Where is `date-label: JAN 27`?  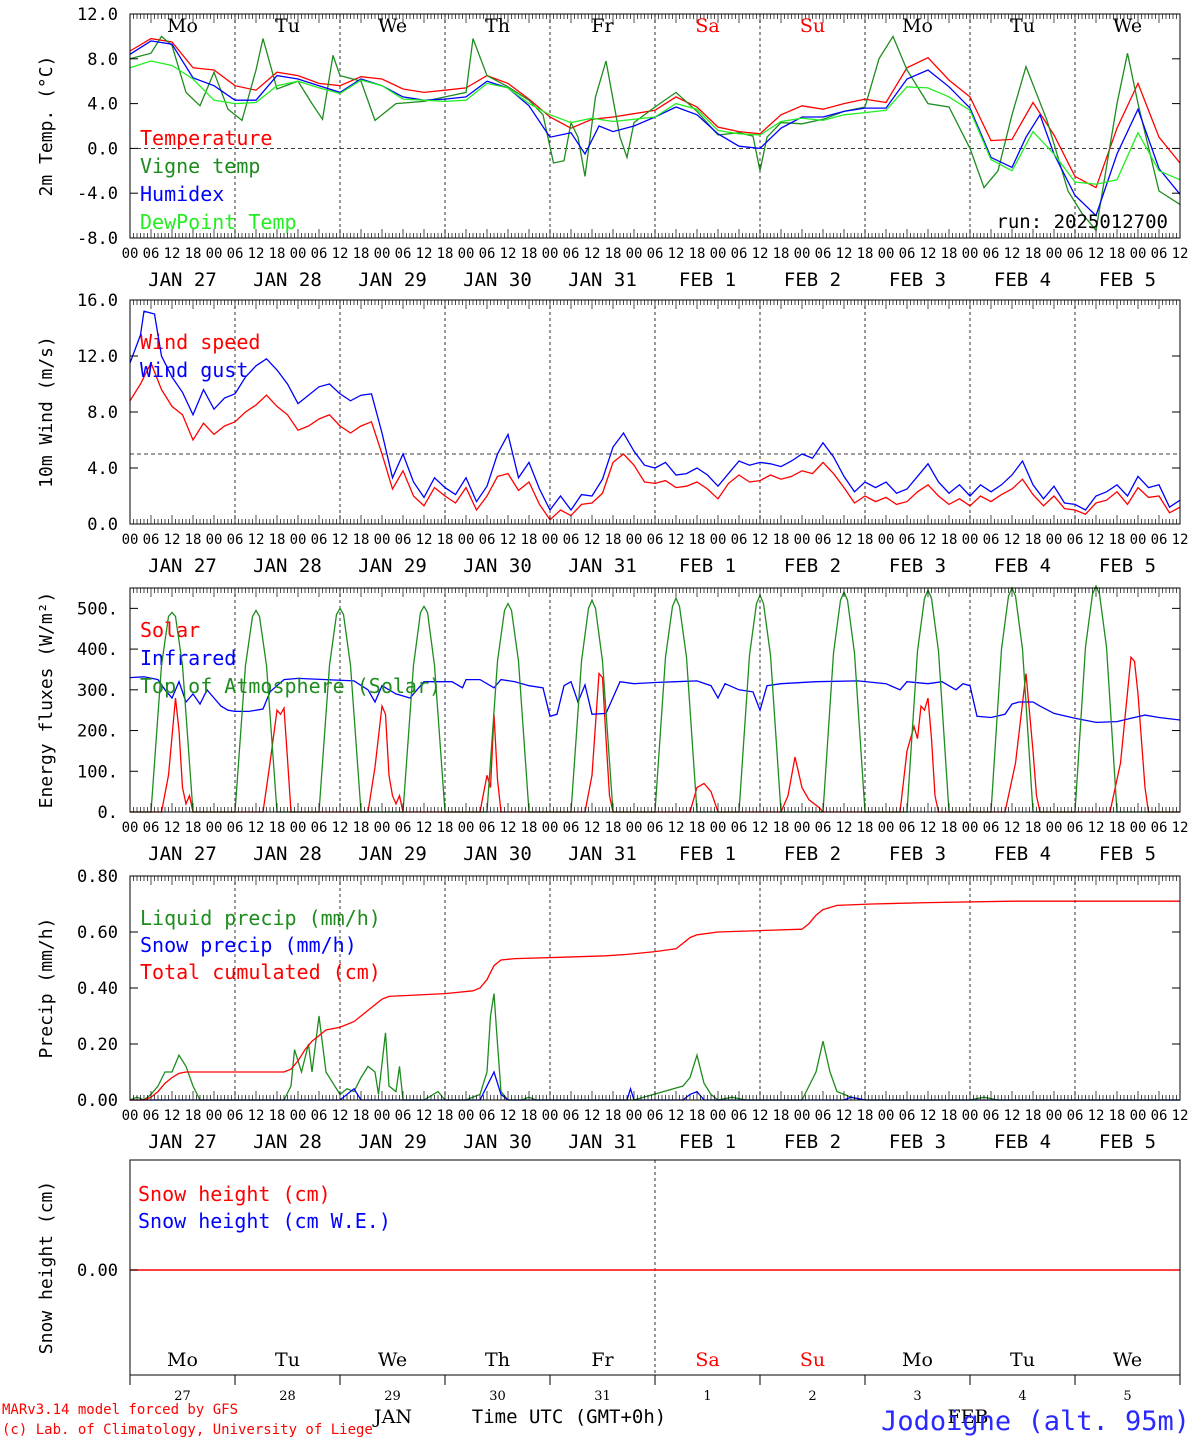
date-label: JAN 27 is located at coordinates (182, 1142).